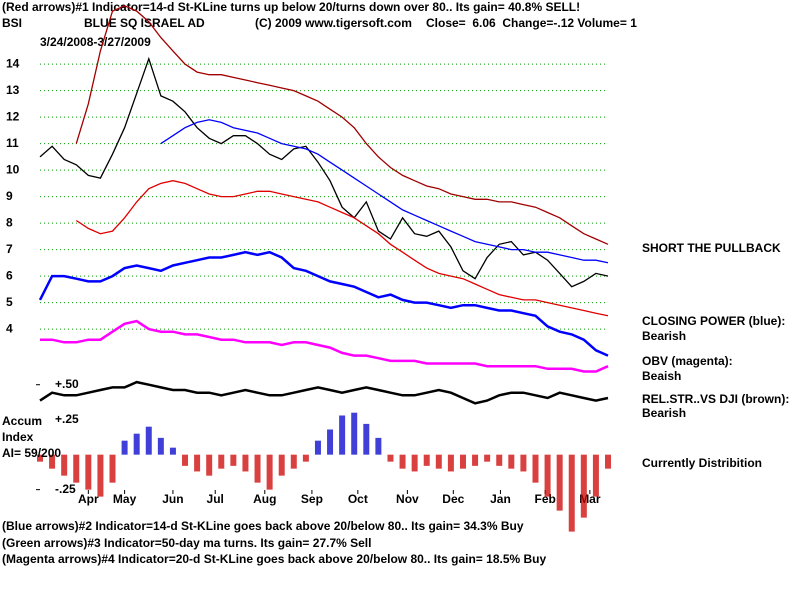 The width and height of the screenshot is (800, 600). Describe the element at coordinates (9, 222) in the screenshot. I see `y-tick-label: 8` at that location.